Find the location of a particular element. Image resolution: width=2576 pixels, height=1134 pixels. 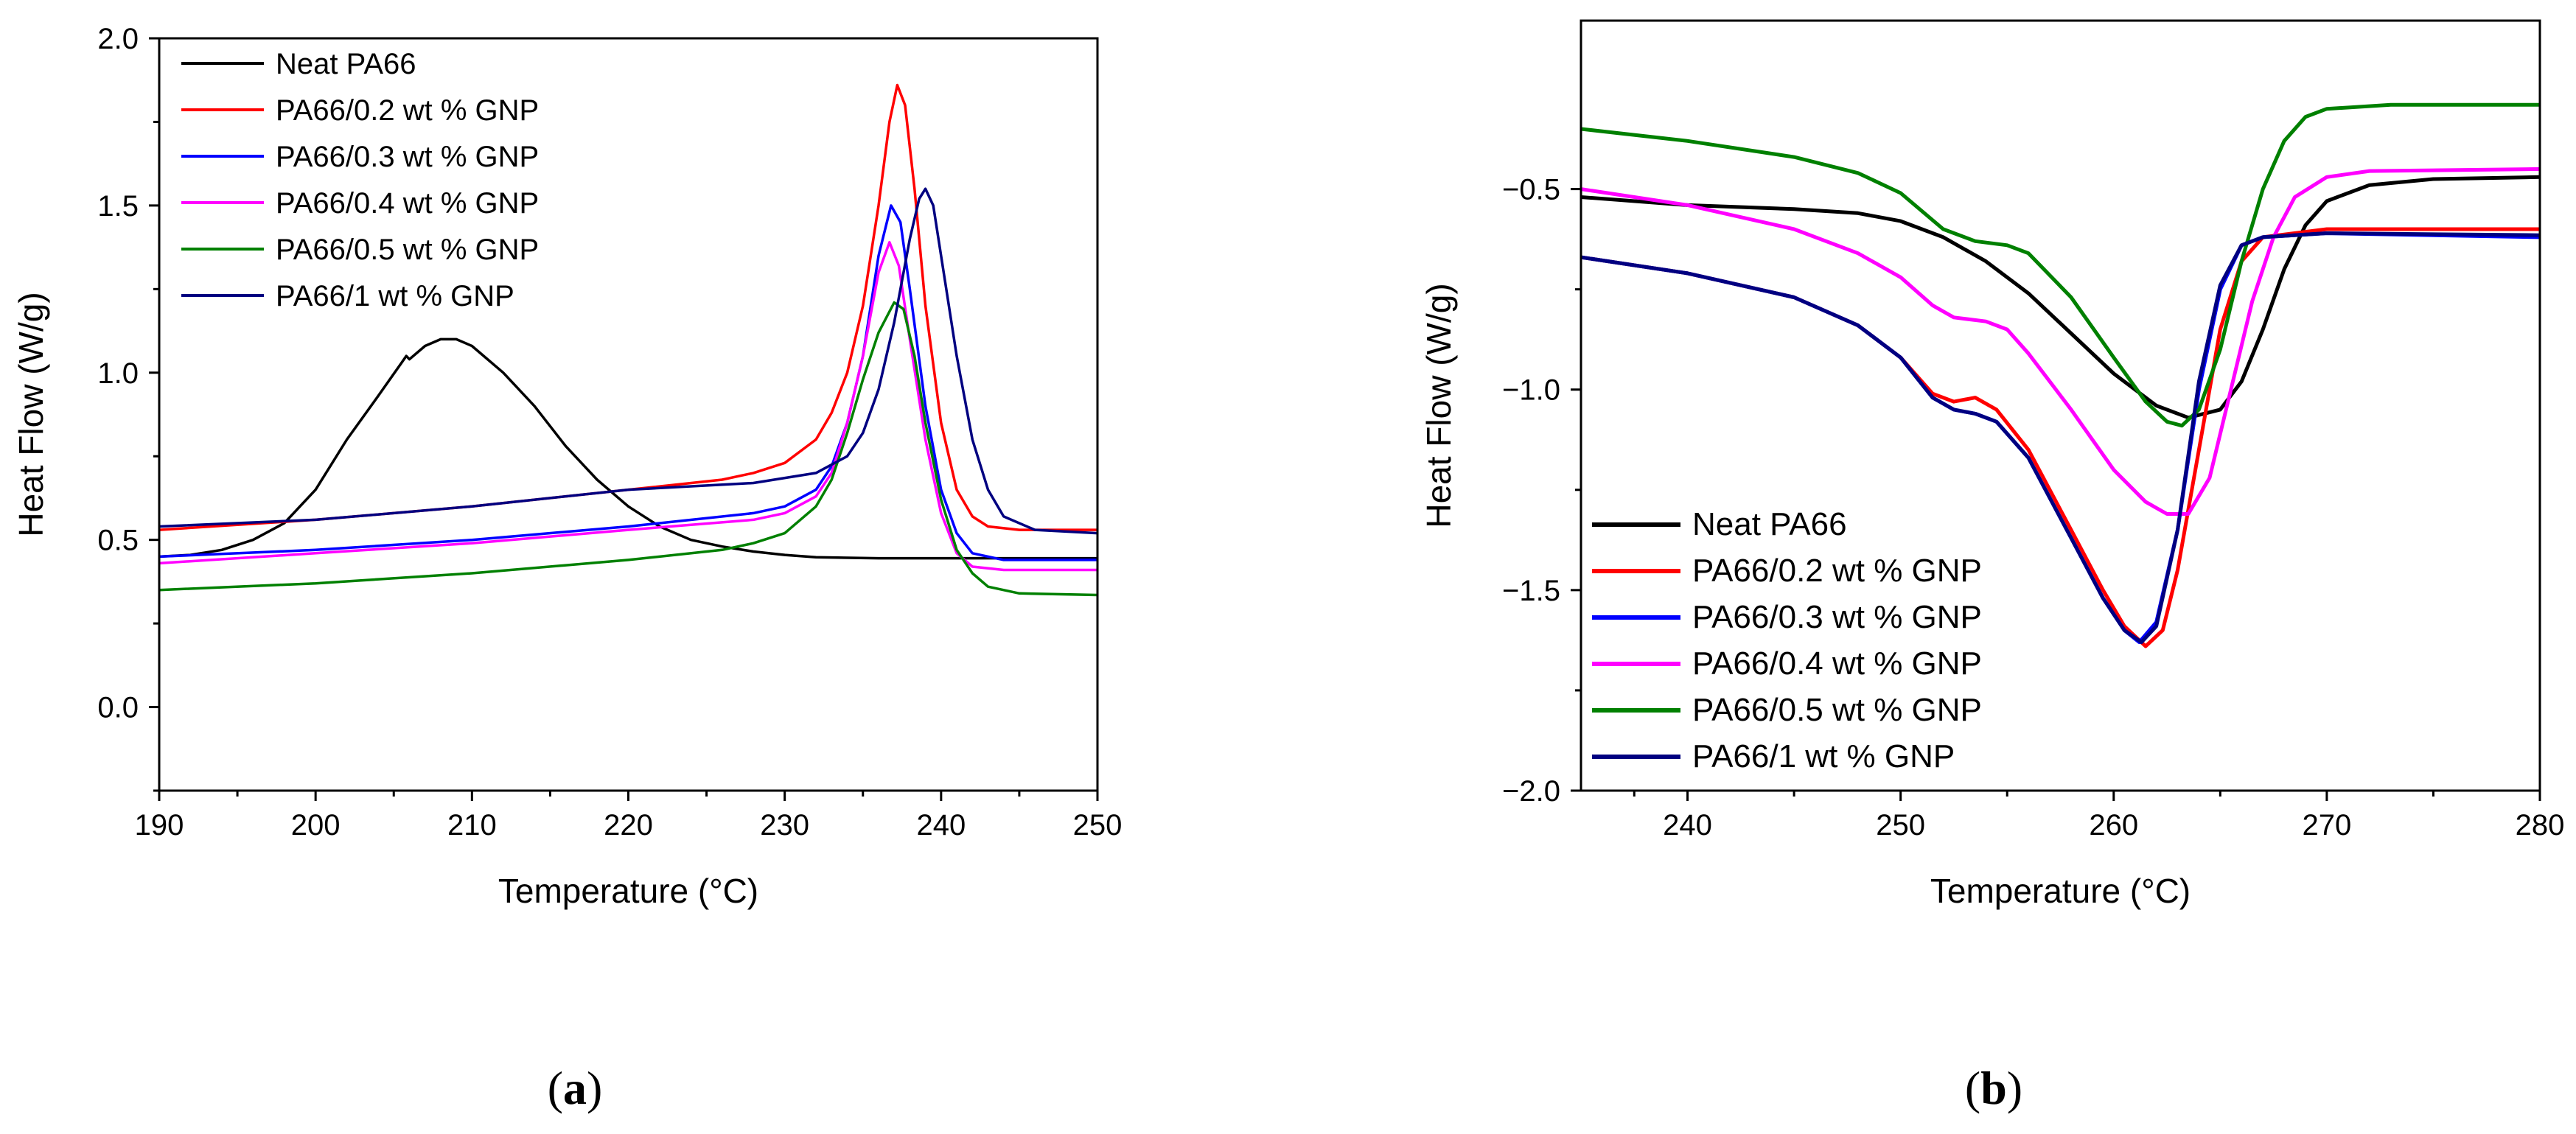

panel-label-b: (b) is located at coordinates (1994, 1088).